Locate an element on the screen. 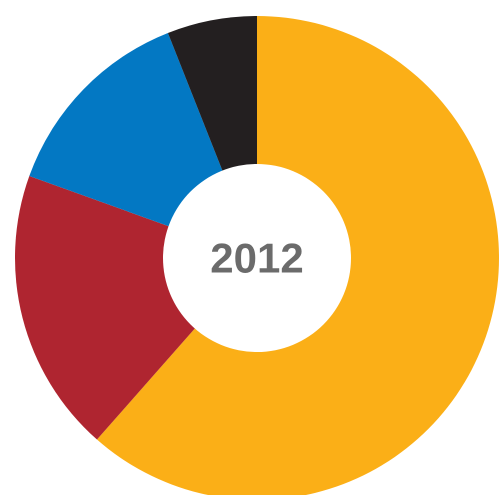 The image size is (499, 495). center-year-label: 2012 is located at coordinates (256, 258).